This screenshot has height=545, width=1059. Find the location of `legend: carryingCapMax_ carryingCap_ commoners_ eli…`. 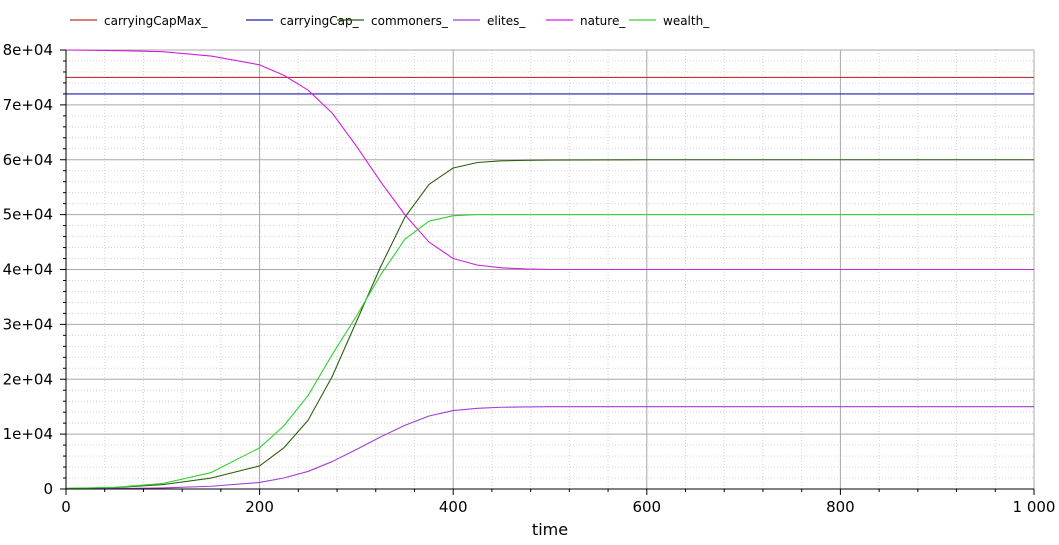

legend: carryingCapMax_ carryingCap_ commoners_ eli… is located at coordinates (390, 21).